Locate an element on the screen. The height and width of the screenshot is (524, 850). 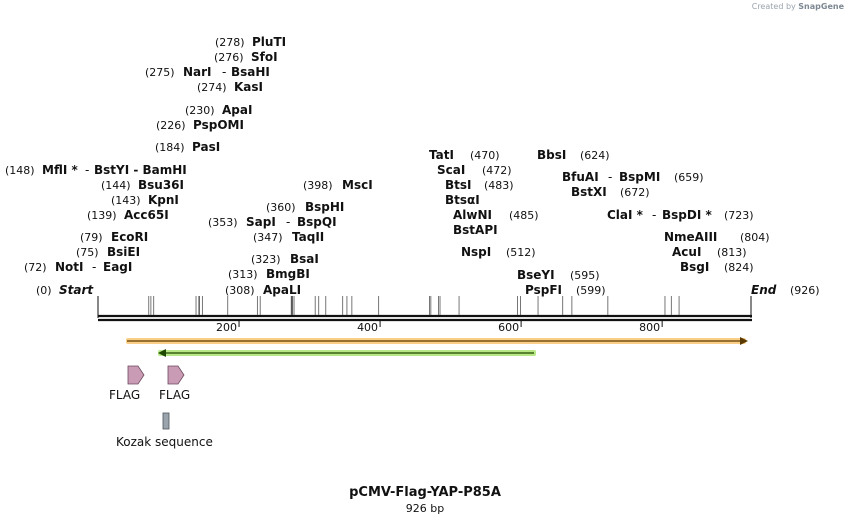
enzyme-extra-bspdi: BspDI * is located at coordinates (687, 215).